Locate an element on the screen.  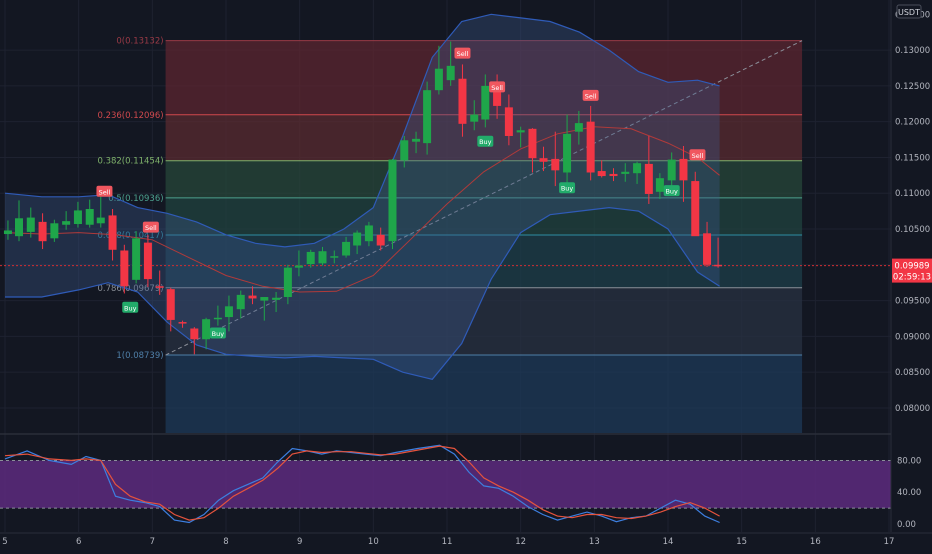
stochastic-k-line is located at coordinates (362, 484).